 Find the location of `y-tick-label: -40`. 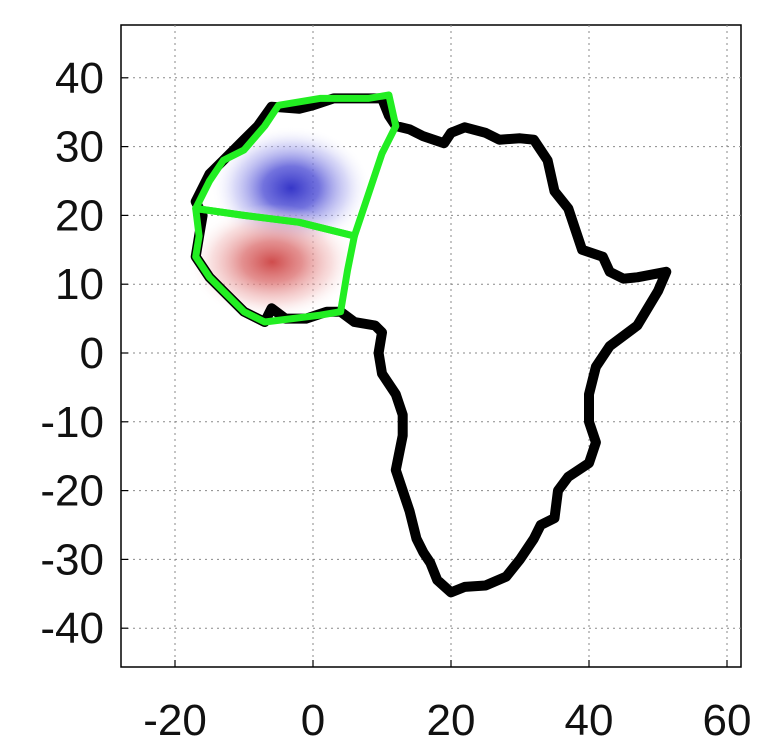

y-tick-label: -40 is located at coordinates (72, 628).